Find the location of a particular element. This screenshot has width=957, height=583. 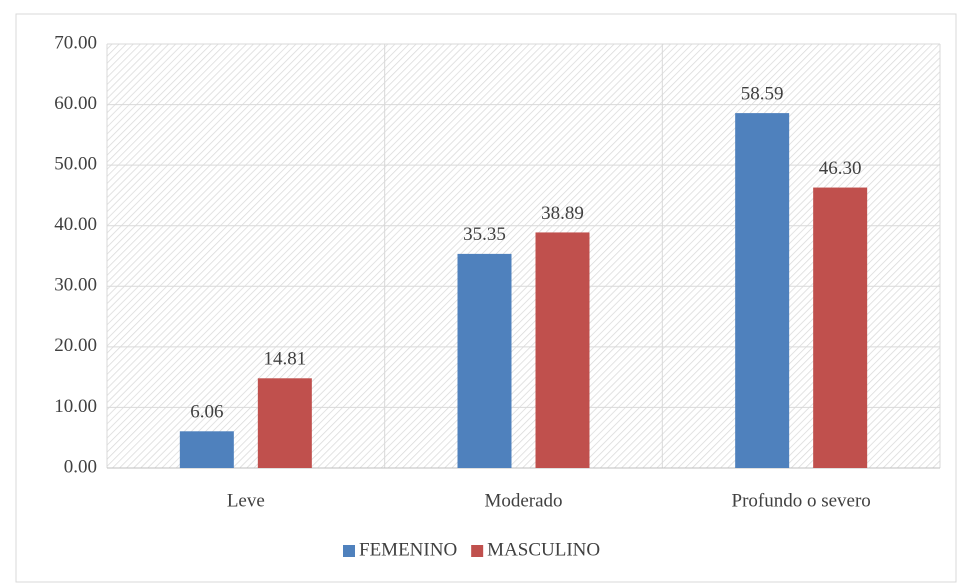

x-tick-label: Moderado is located at coordinates (523, 500).